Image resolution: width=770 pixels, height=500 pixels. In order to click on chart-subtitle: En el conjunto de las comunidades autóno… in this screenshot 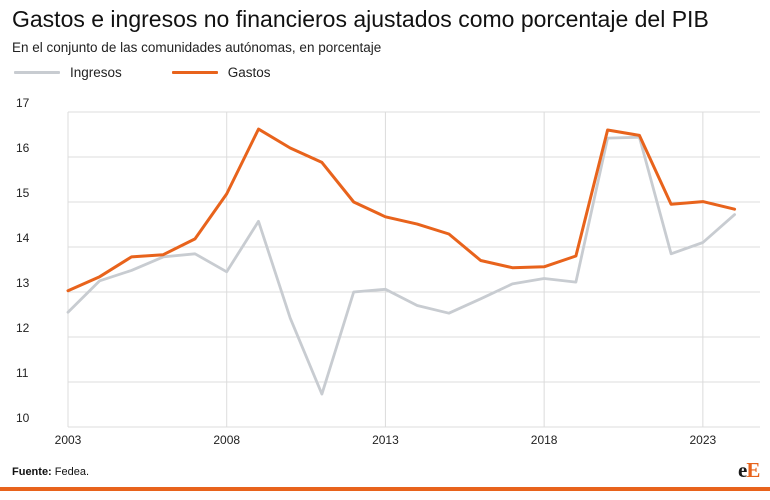, I will do `click(197, 47)`.